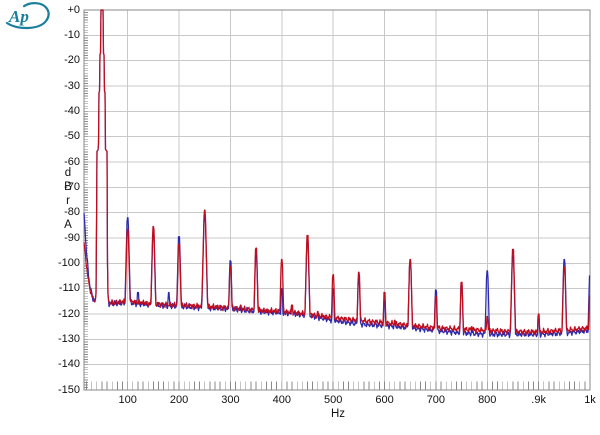 This screenshot has height=435, width=600. I want to click on y-tick-label: -70, so click(72, 186).